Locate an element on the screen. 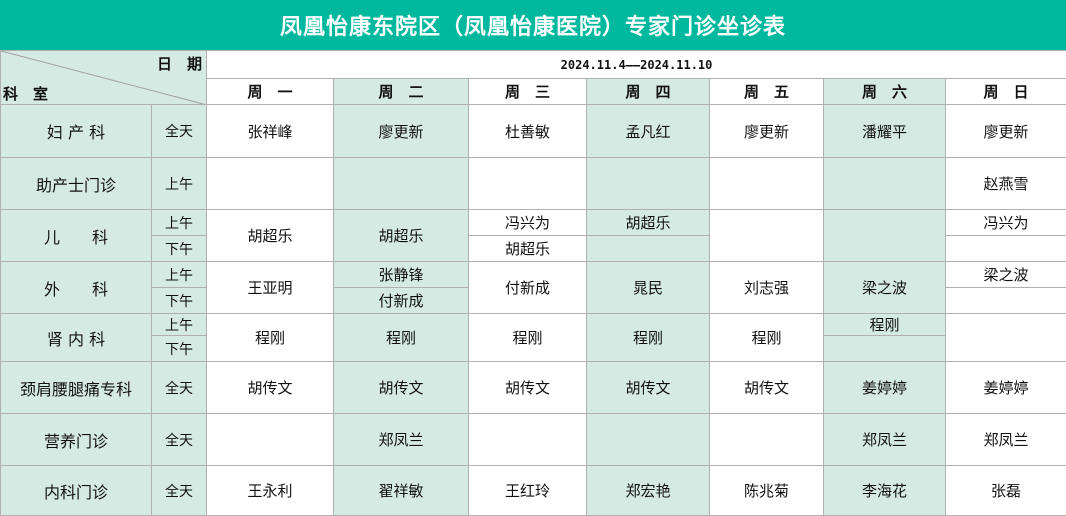 This screenshot has height=516, width=1066. doctor-cell: 张磊 is located at coordinates (1006, 491).